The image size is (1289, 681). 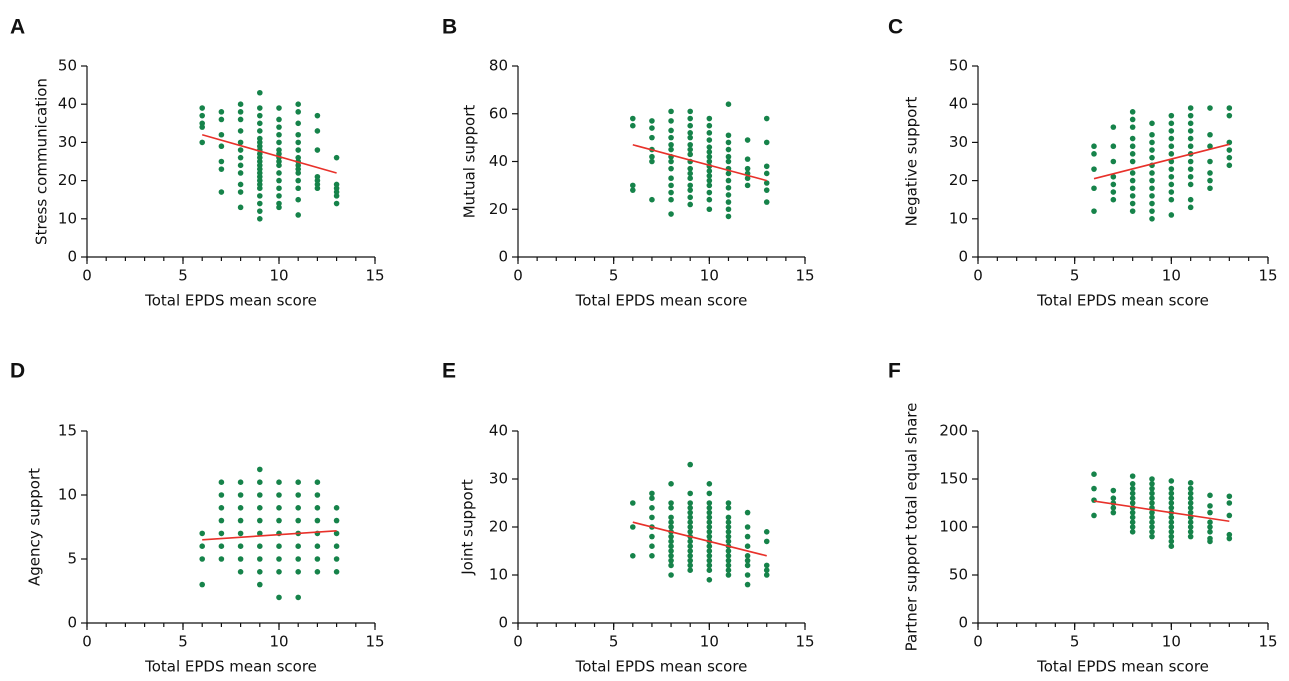 I want to click on fit-line, so click(x=1161, y=511).